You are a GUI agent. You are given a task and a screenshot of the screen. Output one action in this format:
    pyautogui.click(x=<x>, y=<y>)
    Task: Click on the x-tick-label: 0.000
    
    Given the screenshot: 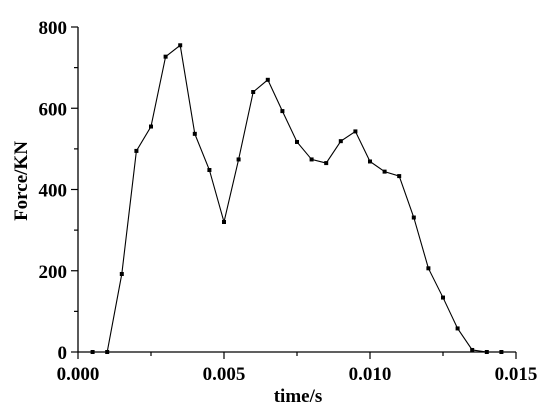 What is the action you would take?
    pyautogui.click(x=78, y=374)
    